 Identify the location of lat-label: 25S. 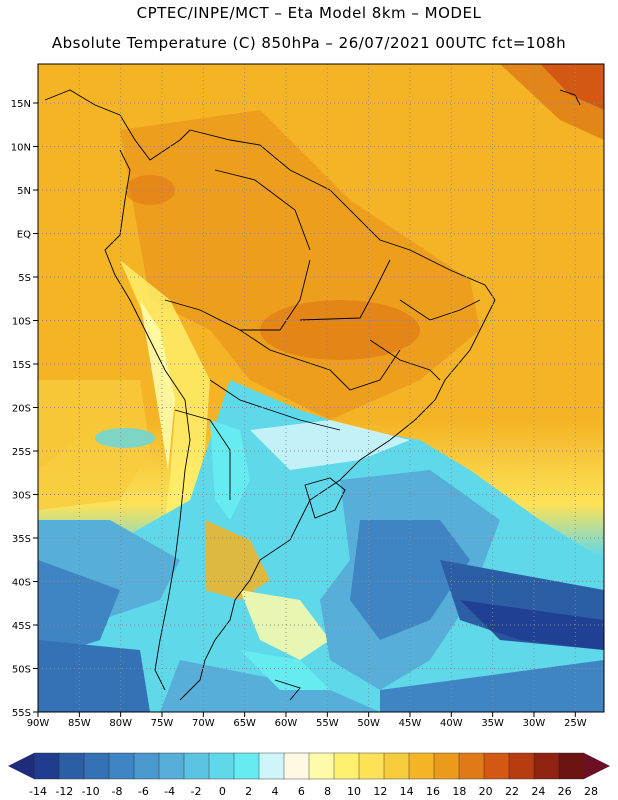
(21, 452).